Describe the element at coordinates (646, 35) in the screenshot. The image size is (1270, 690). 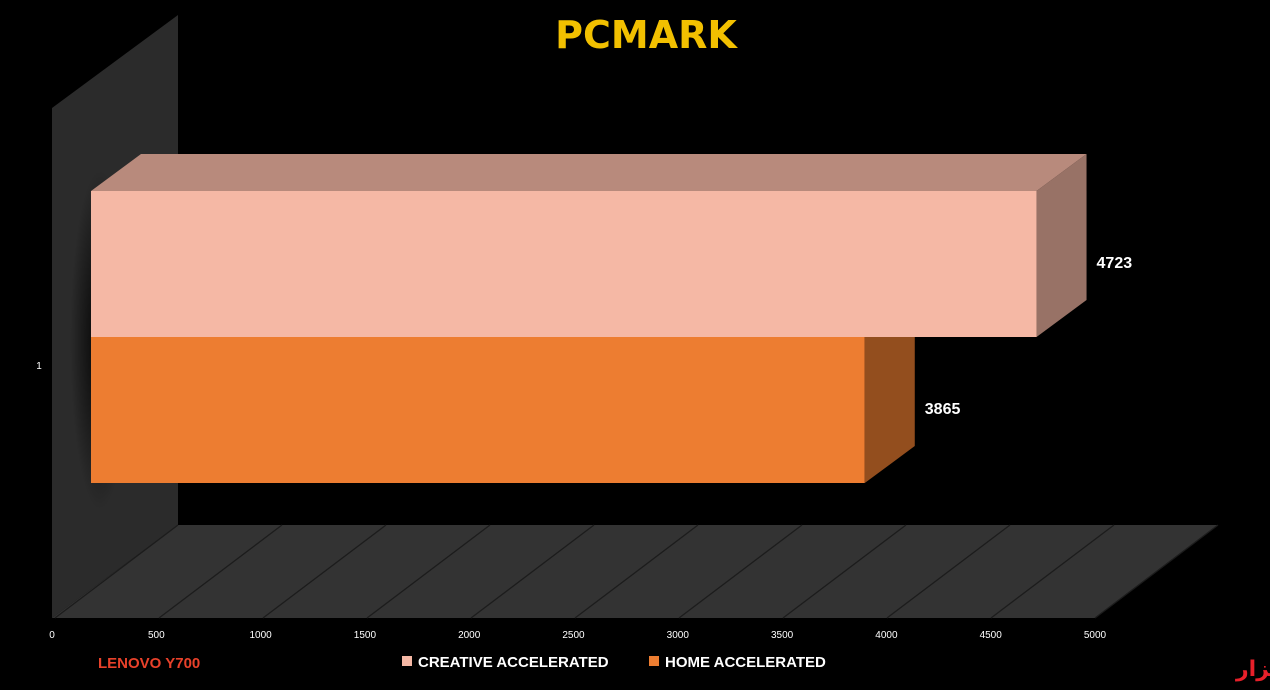
I see `chart-title: PCMARK` at that location.